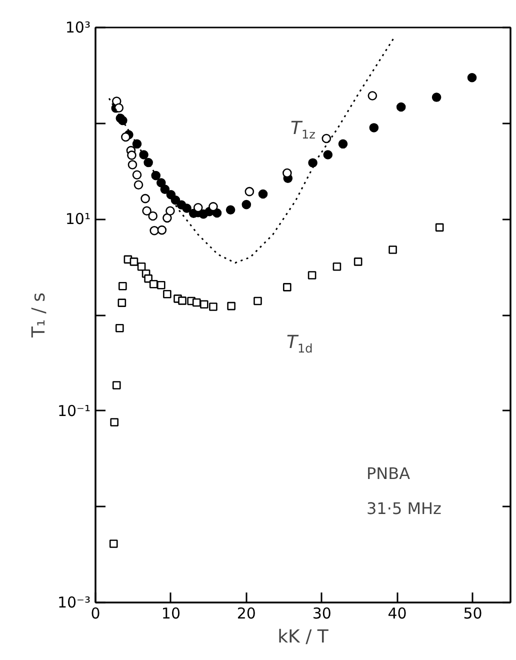 The width and height of the screenshot is (516, 660). Describe the element at coordinates (246, 613) in the screenshot. I see `x-tick-label: 20` at that location.